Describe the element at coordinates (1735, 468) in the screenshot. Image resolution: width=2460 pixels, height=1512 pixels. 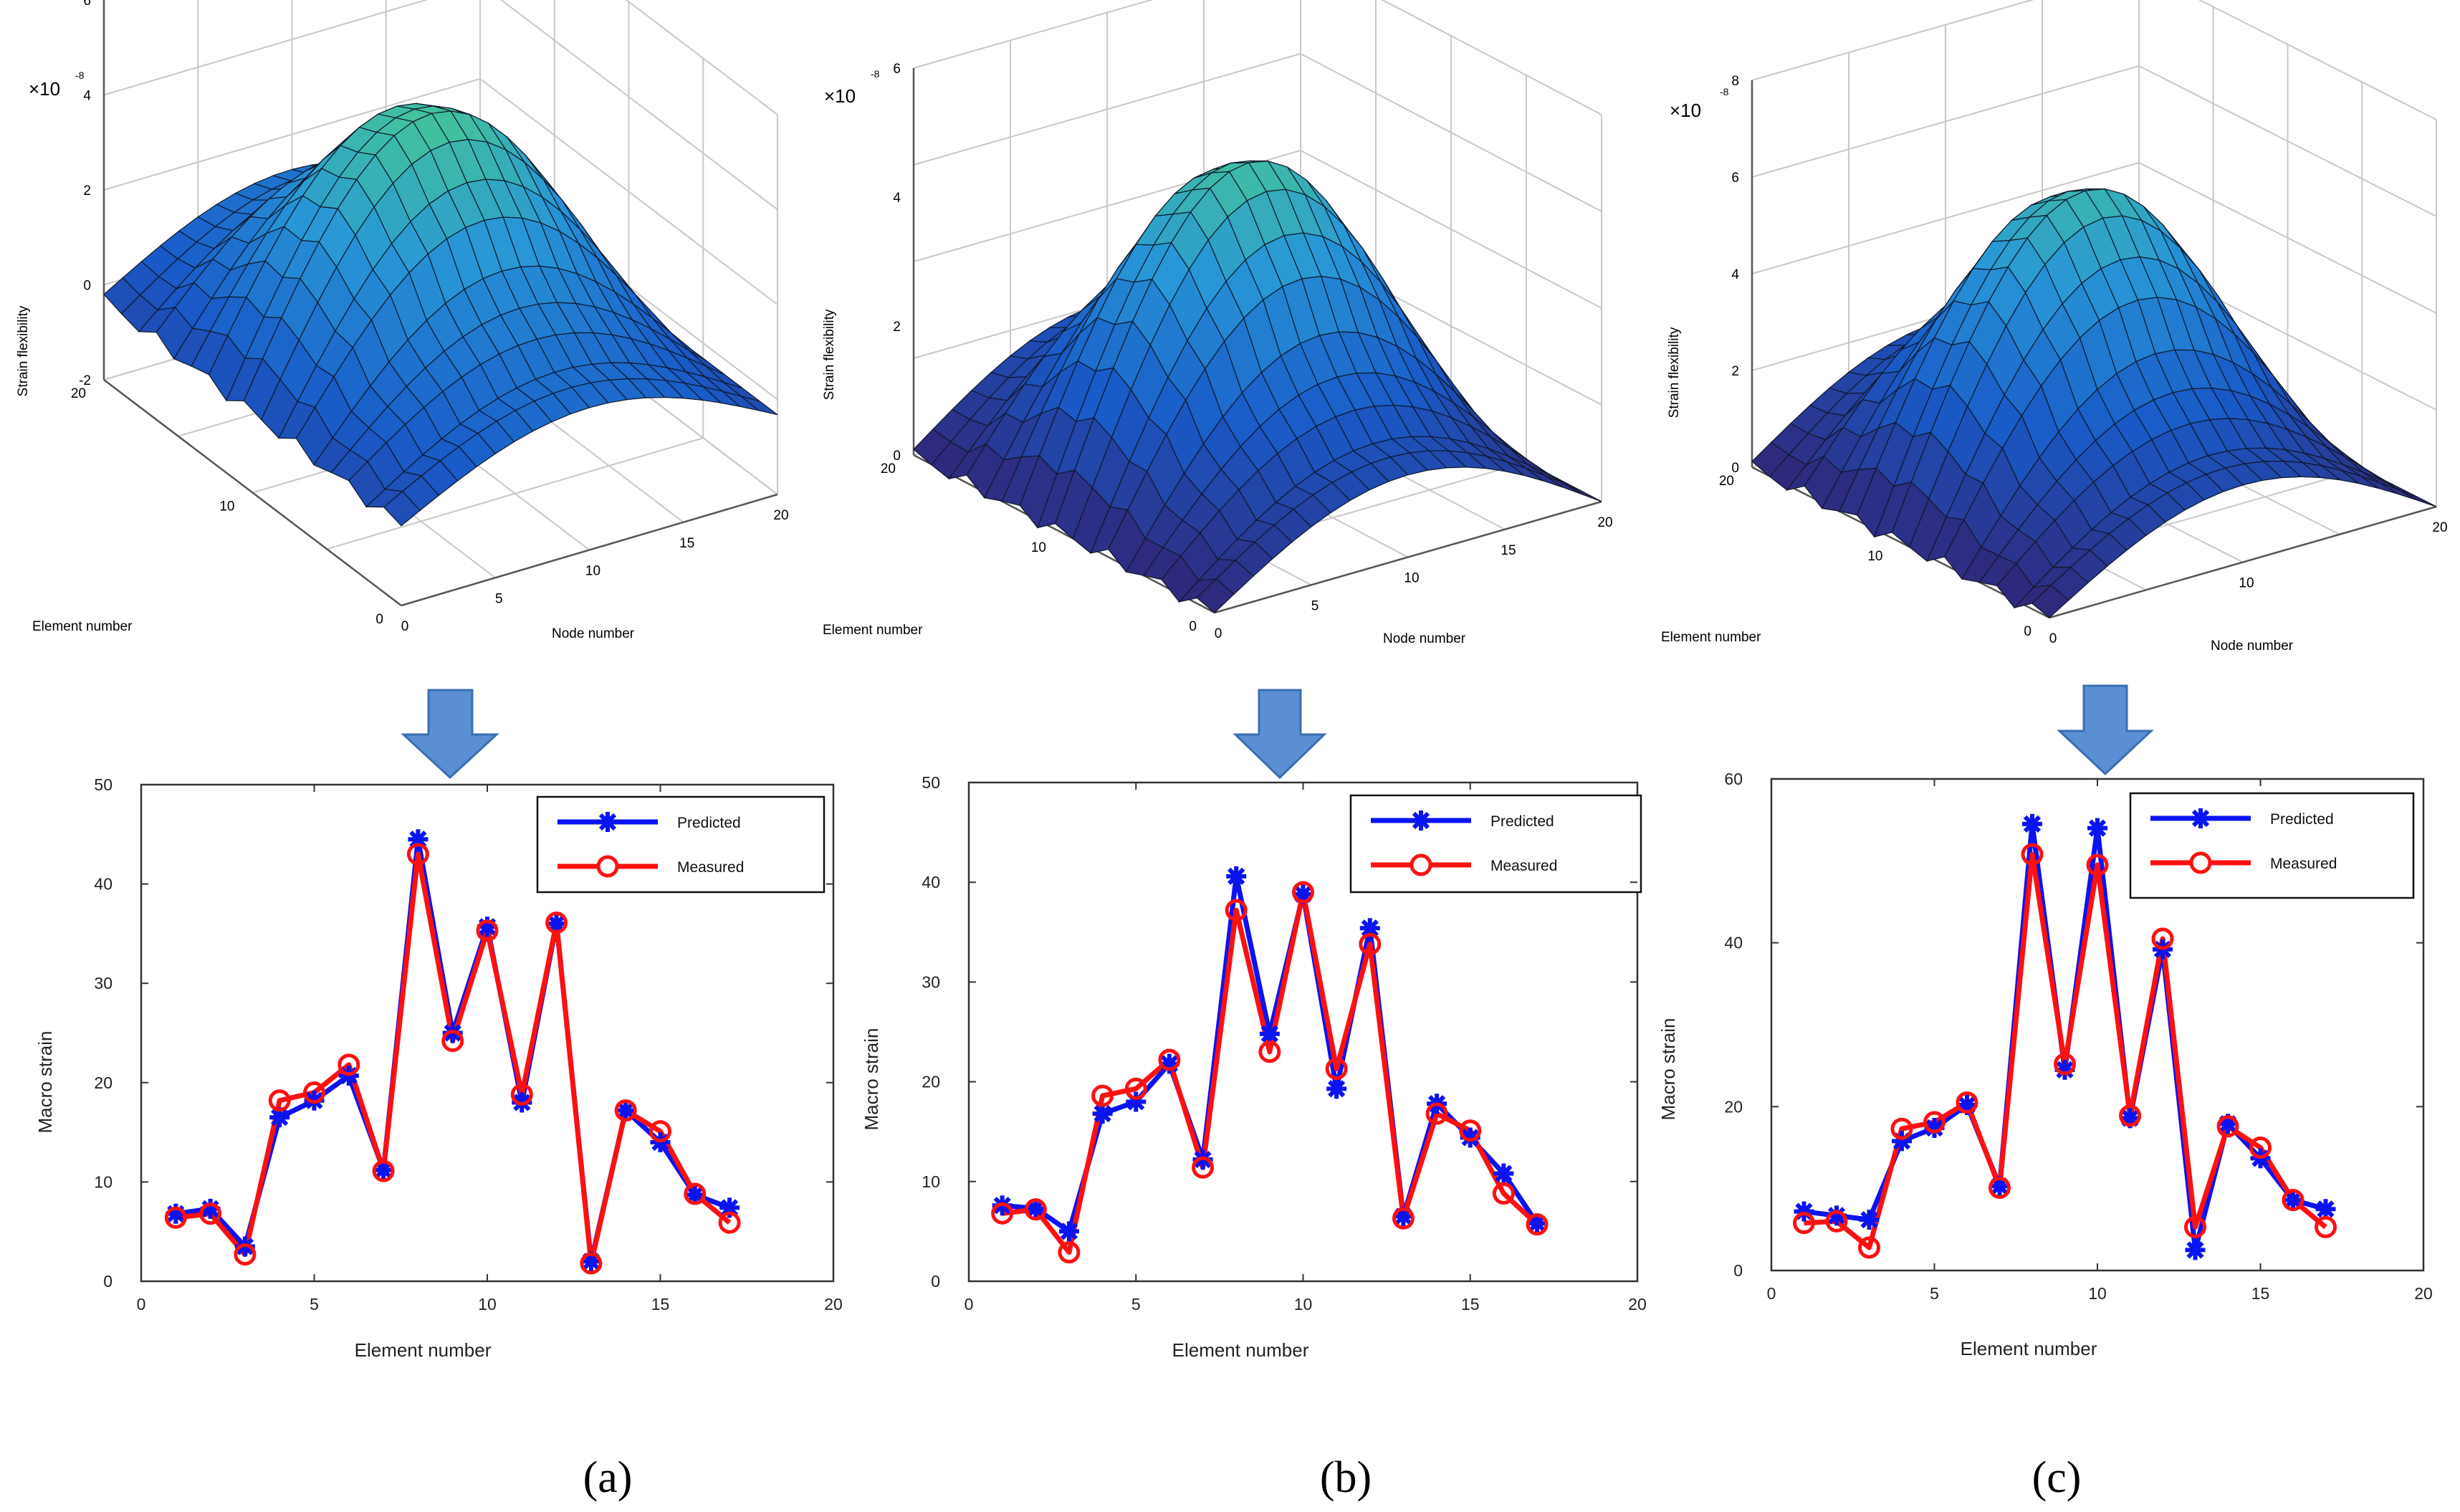
I see `z-tick-label: 0` at that location.